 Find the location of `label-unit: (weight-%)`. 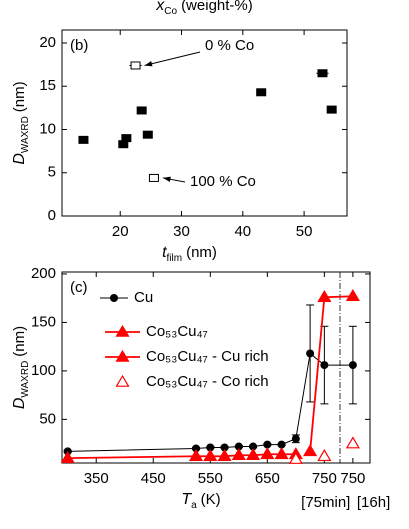

label-unit: (weight-%) is located at coordinates (217, 7).